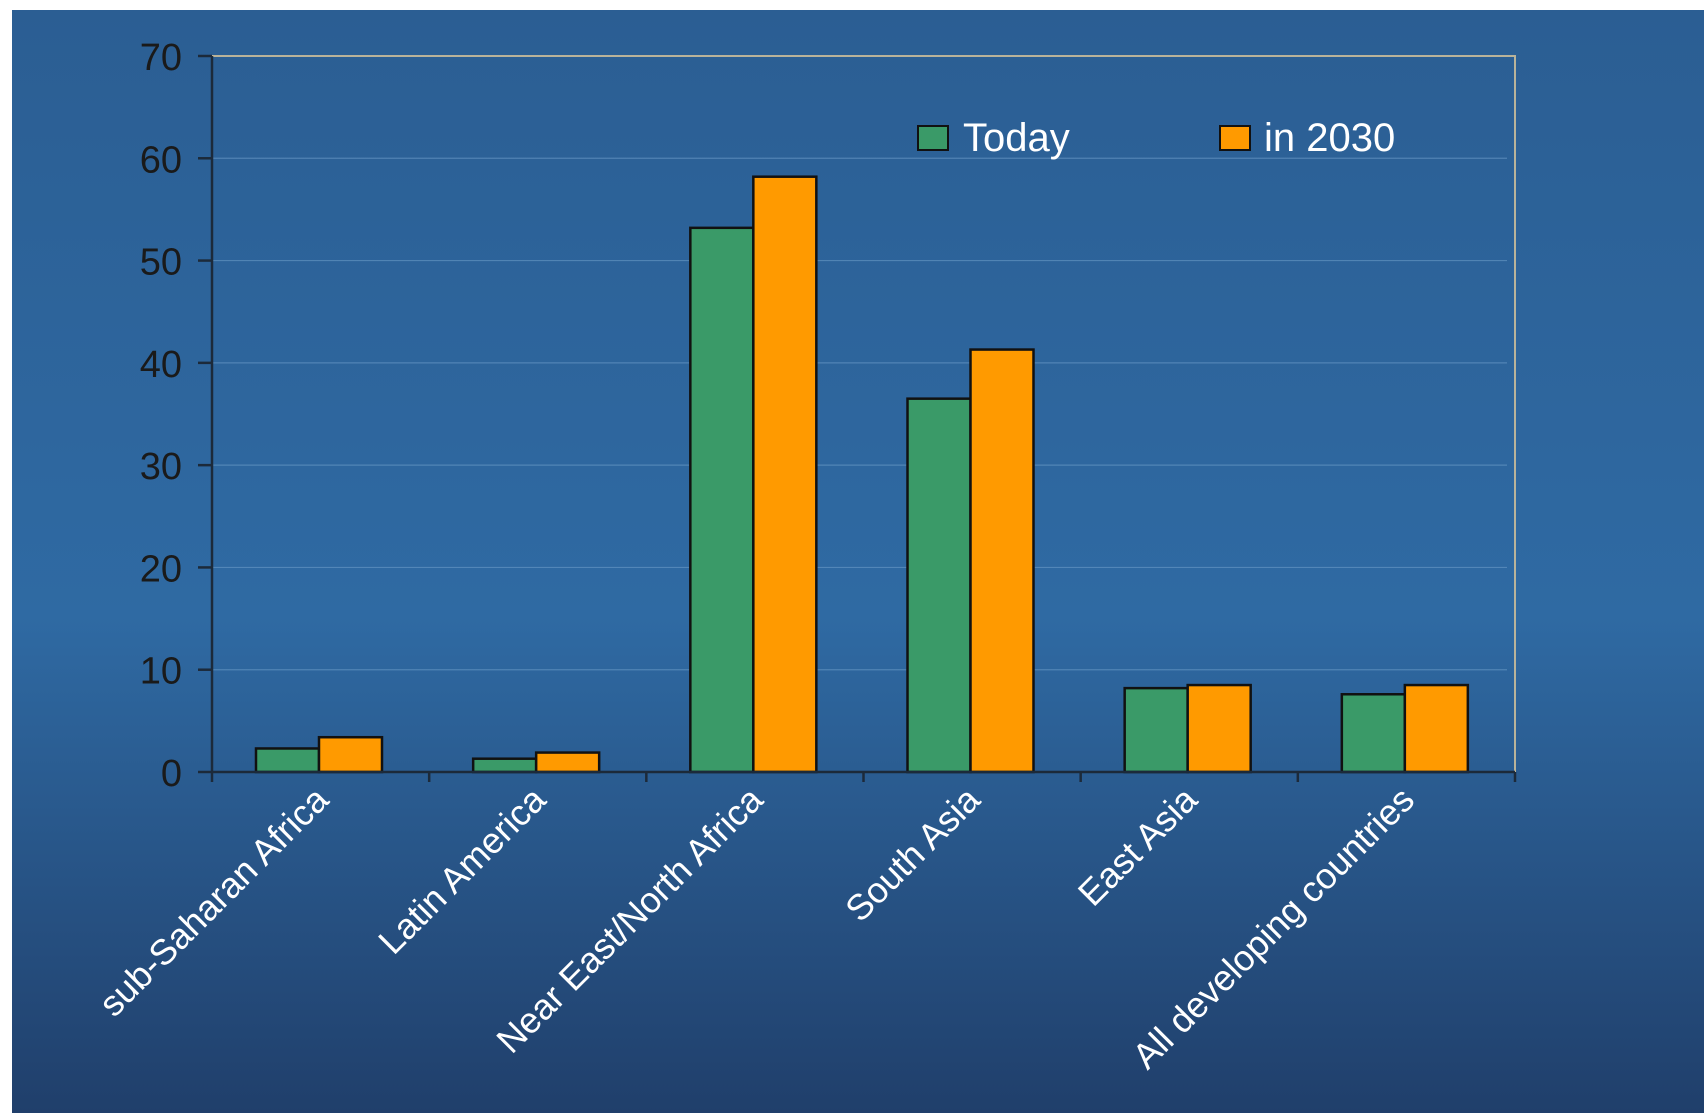  What do you see at coordinates (1016, 138) in the screenshot?
I see `legend-label-today: Today` at bounding box center [1016, 138].